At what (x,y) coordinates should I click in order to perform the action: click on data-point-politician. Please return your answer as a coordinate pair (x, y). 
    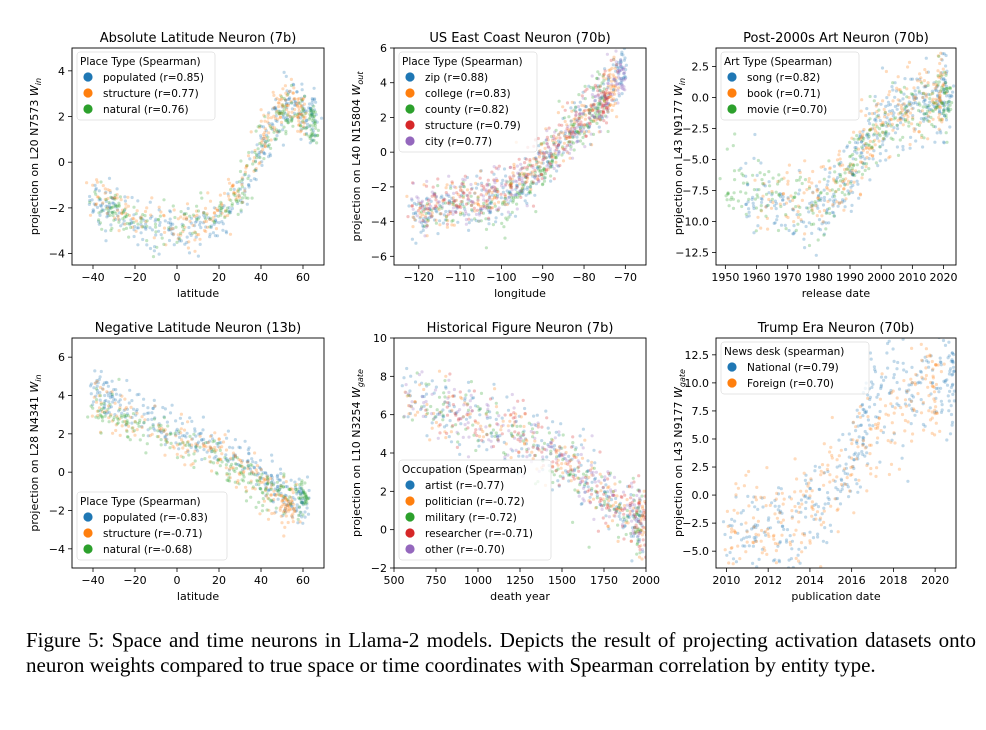
    Looking at the image, I should click on (476, 422).